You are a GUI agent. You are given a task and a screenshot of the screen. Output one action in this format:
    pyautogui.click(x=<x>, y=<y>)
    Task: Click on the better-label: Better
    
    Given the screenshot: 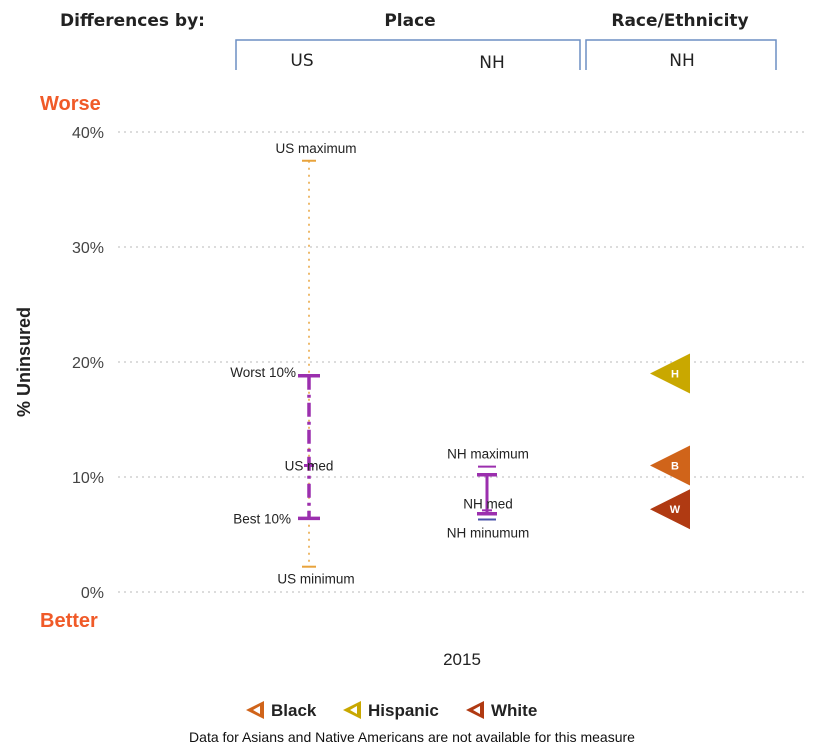 What is the action you would take?
    pyautogui.click(x=69, y=621)
    